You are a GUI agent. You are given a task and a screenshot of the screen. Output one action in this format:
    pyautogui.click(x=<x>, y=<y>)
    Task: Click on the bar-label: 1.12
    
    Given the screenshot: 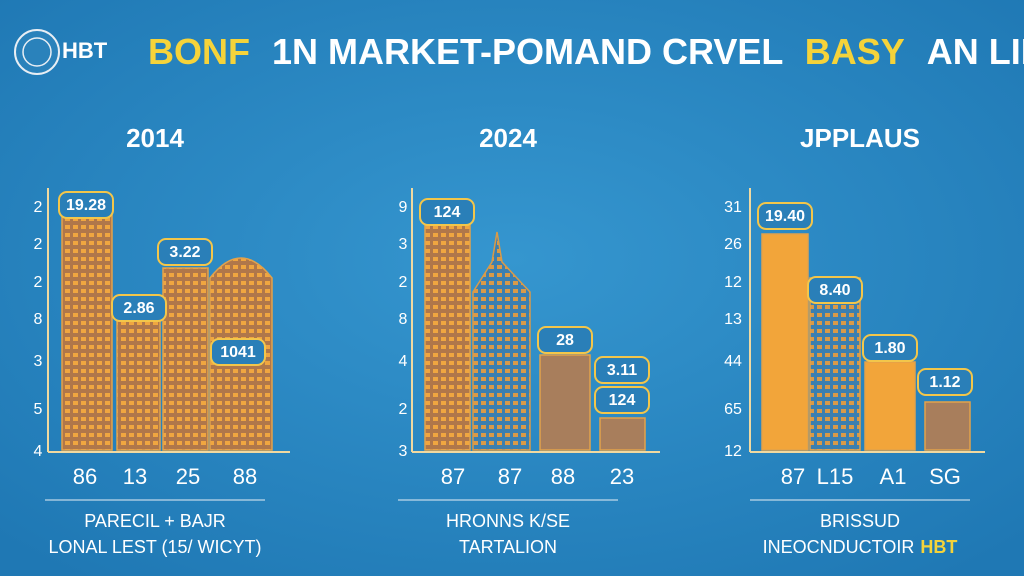 What is the action you would take?
    pyautogui.click(x=944, y=382)
    